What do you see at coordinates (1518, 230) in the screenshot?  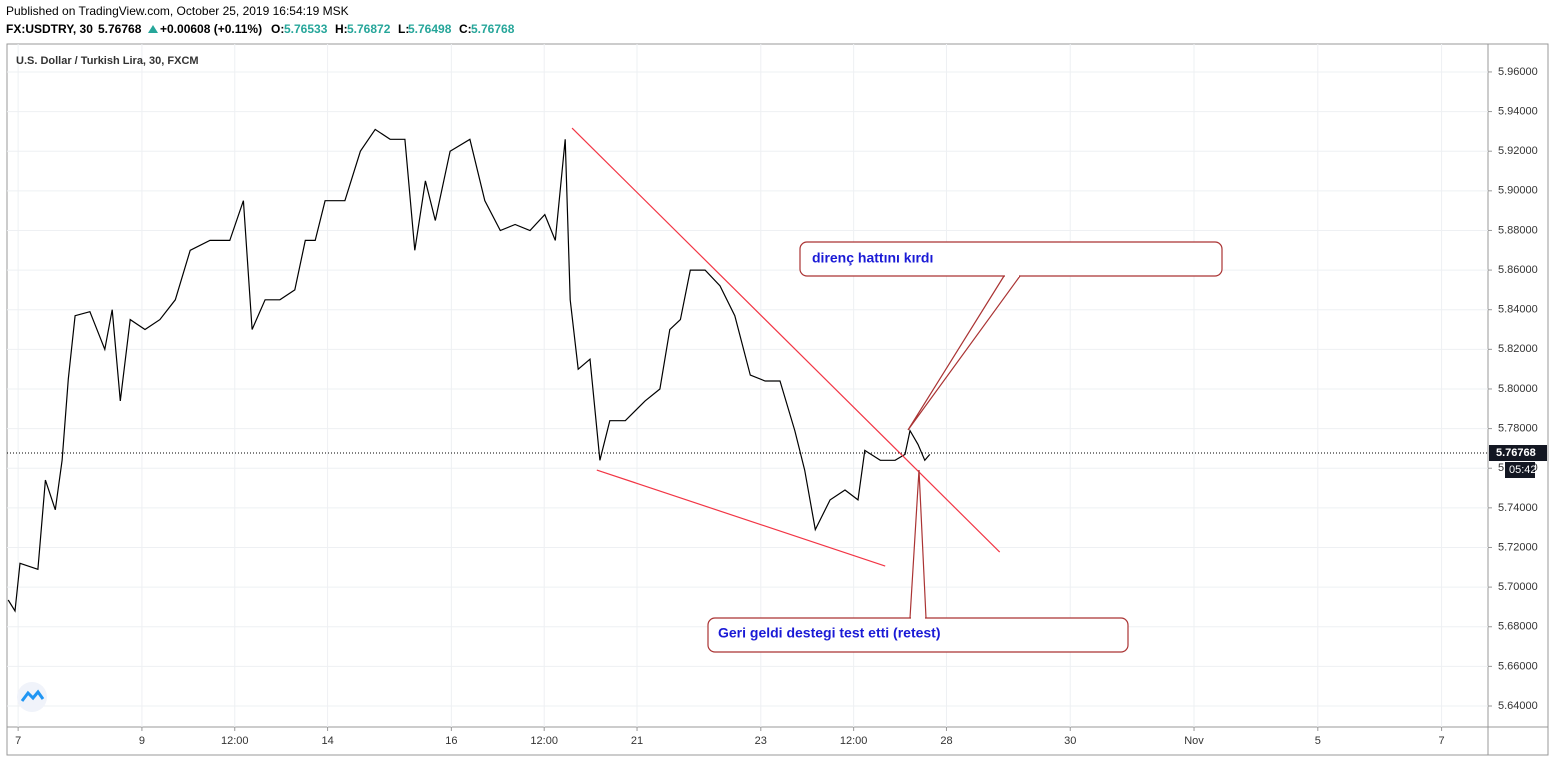 I see `y-tick-label: 5.88000` at bounding box center [1518, 230].